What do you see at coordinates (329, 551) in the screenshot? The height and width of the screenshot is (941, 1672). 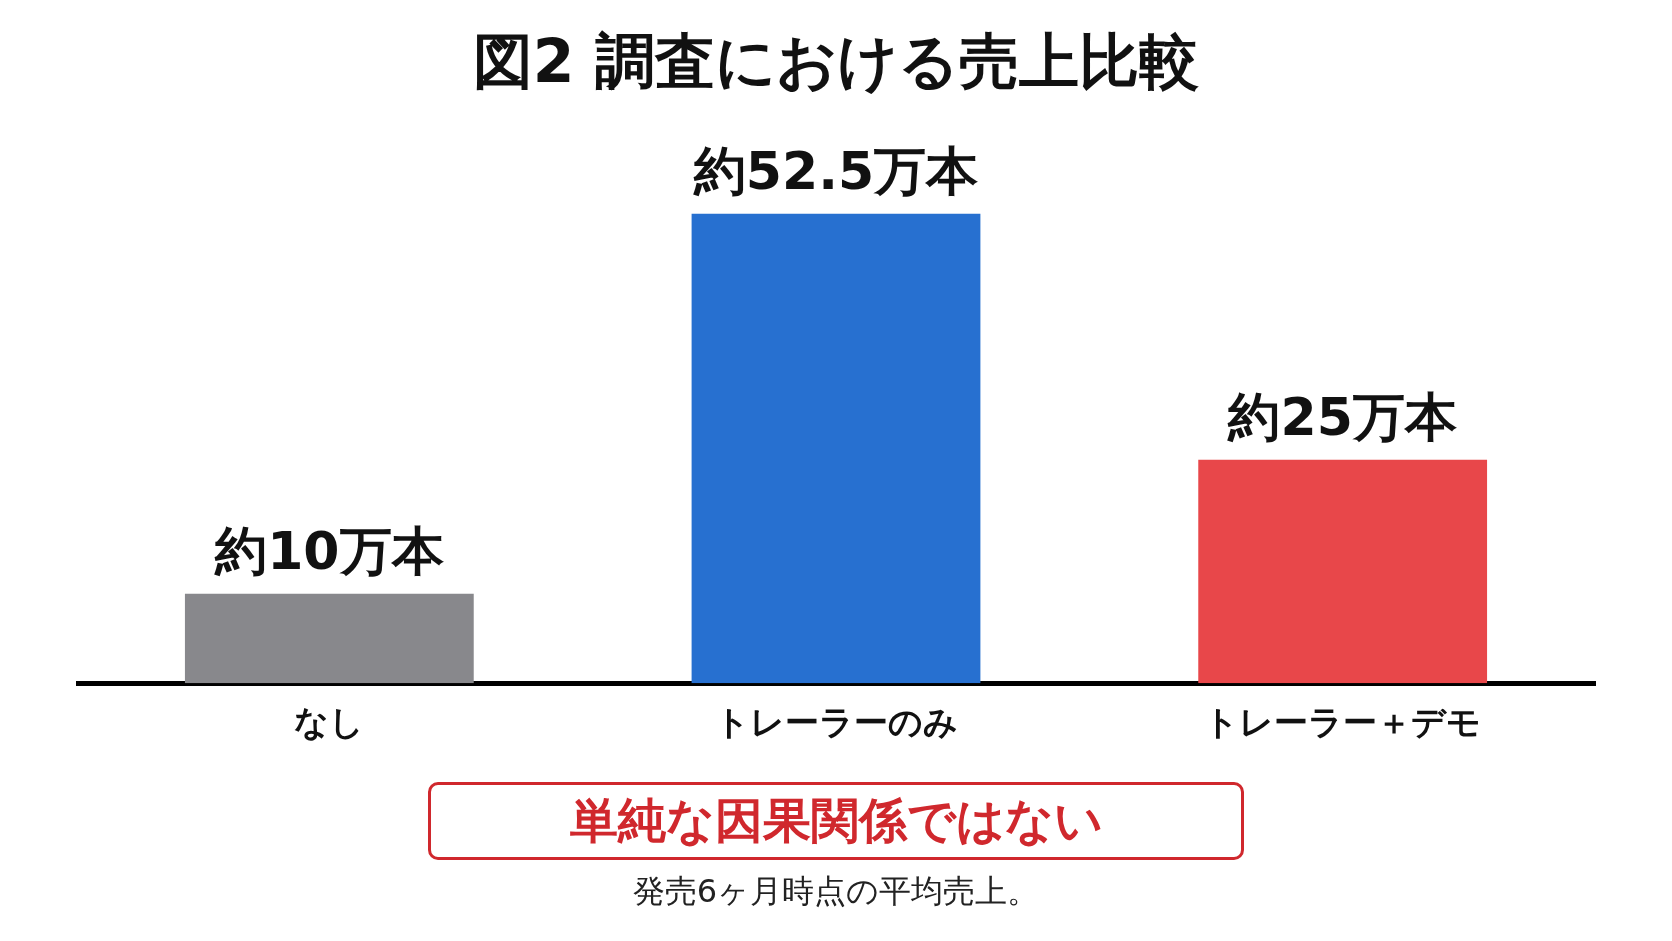 I see `data-label: 約10万本` at bounding box center [329, 551].